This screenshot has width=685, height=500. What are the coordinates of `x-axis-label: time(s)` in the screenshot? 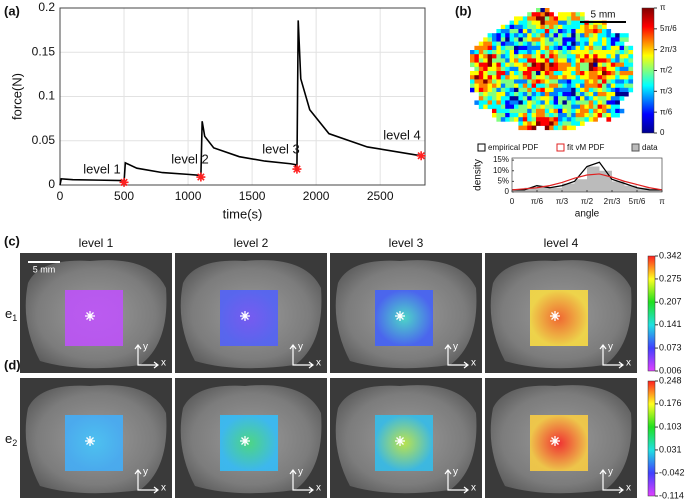 It's located at (243, 213).